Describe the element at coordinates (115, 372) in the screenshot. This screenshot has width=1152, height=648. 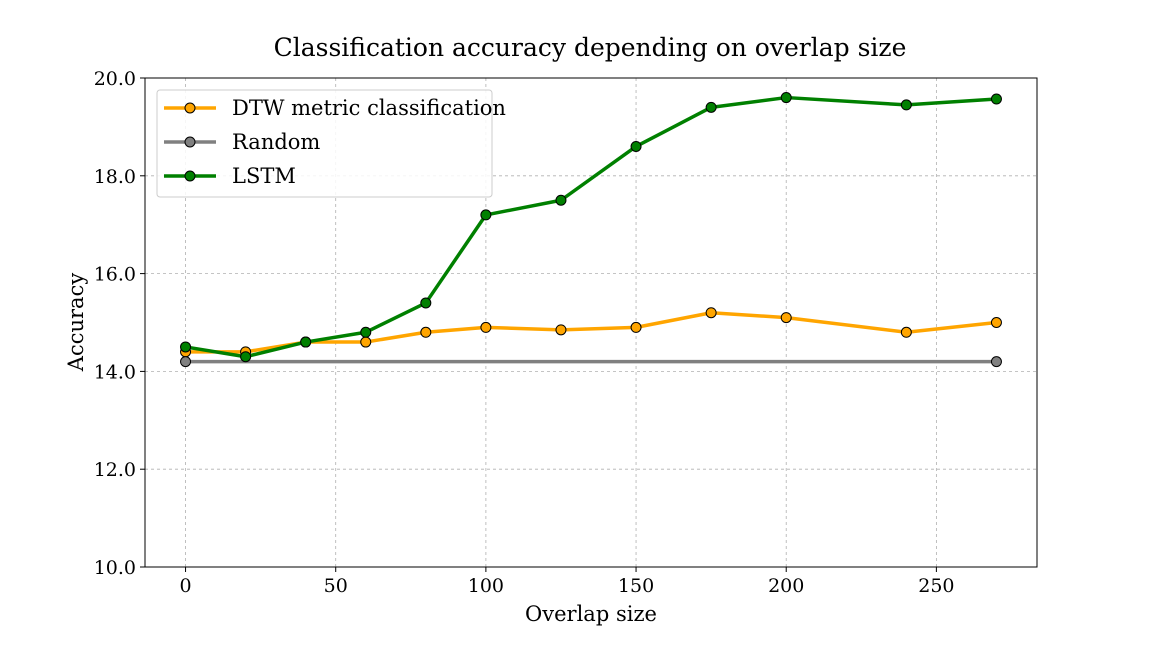
I see `y-tick-label: 14.0` at that location.